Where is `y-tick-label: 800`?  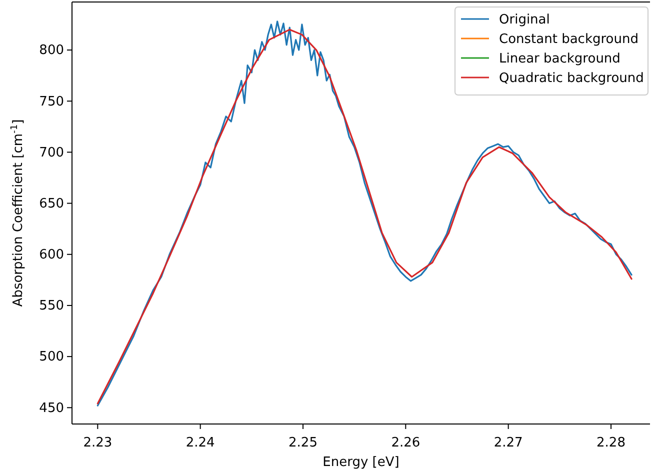
y-tick-label: 800 is located at coordinates (51, 50).